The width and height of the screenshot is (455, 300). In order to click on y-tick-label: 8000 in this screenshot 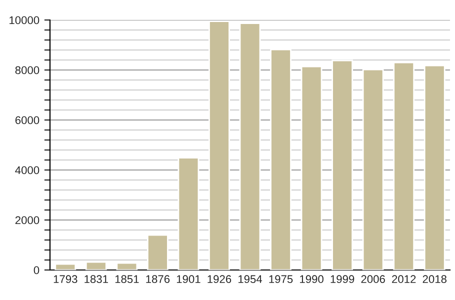, I will do `click(27, 70)`.